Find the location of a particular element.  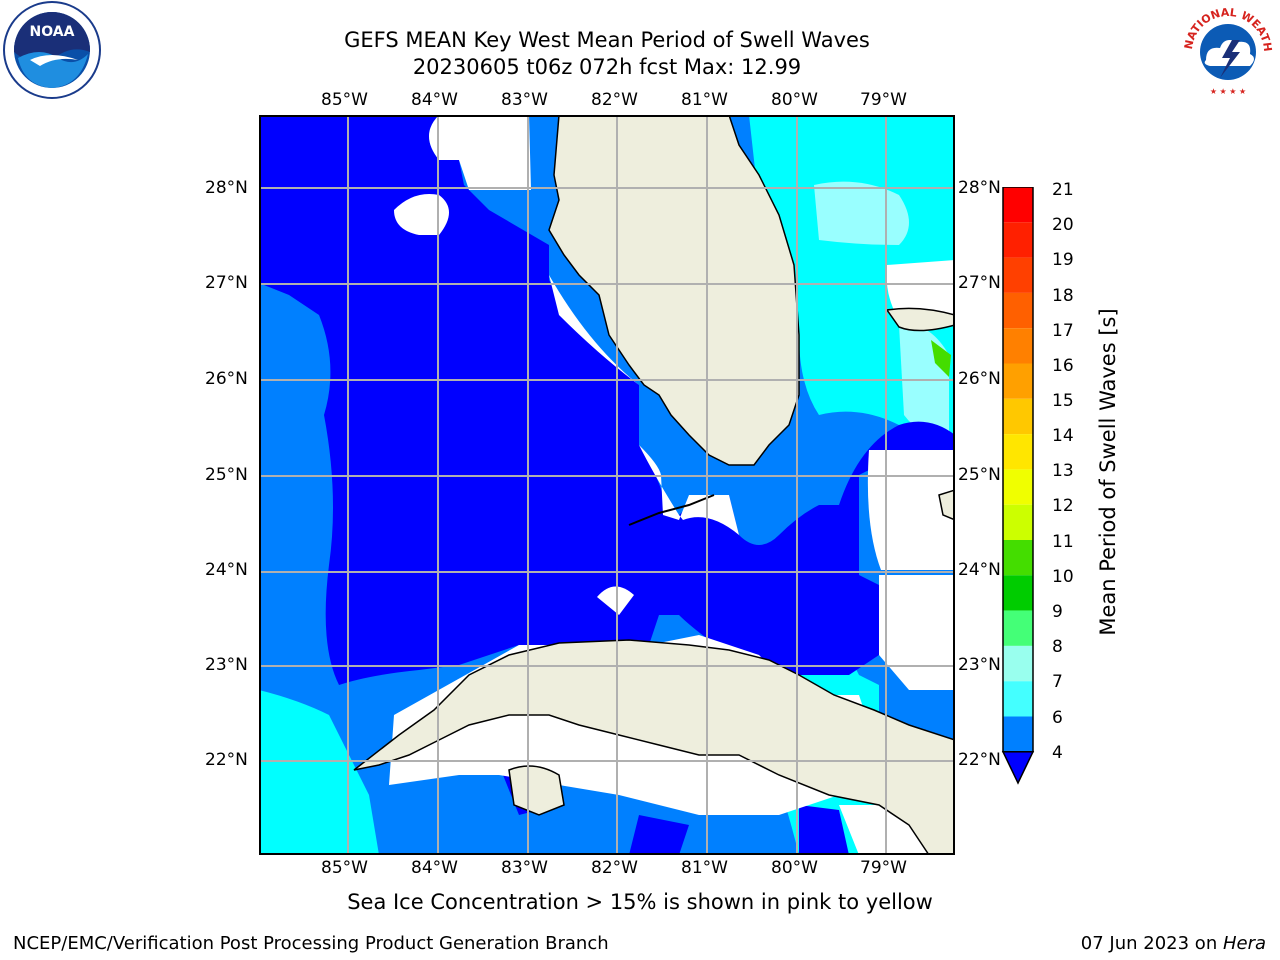

lon-tick-top: 85°W is located at coordinates (344, 100).